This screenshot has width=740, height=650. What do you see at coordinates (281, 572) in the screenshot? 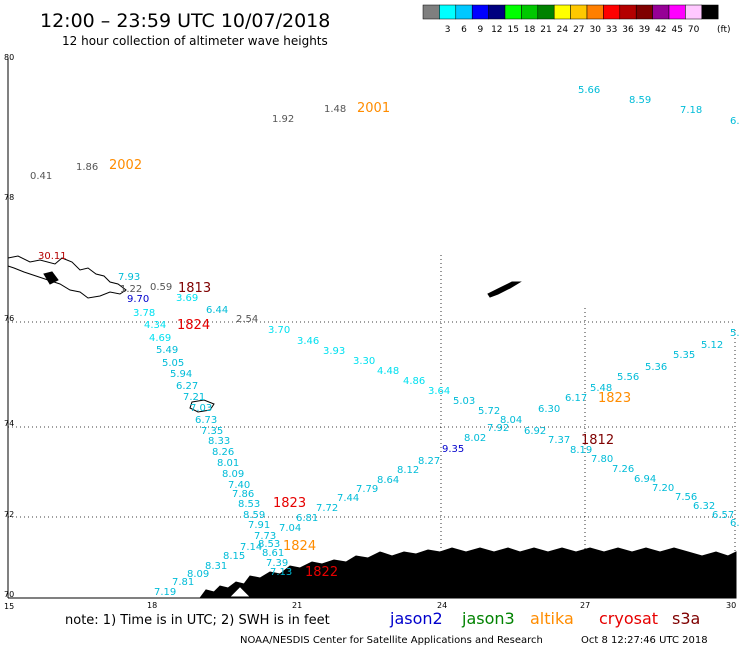
I see `wave-height-value: 7.13` at bounding box center [281, 572].